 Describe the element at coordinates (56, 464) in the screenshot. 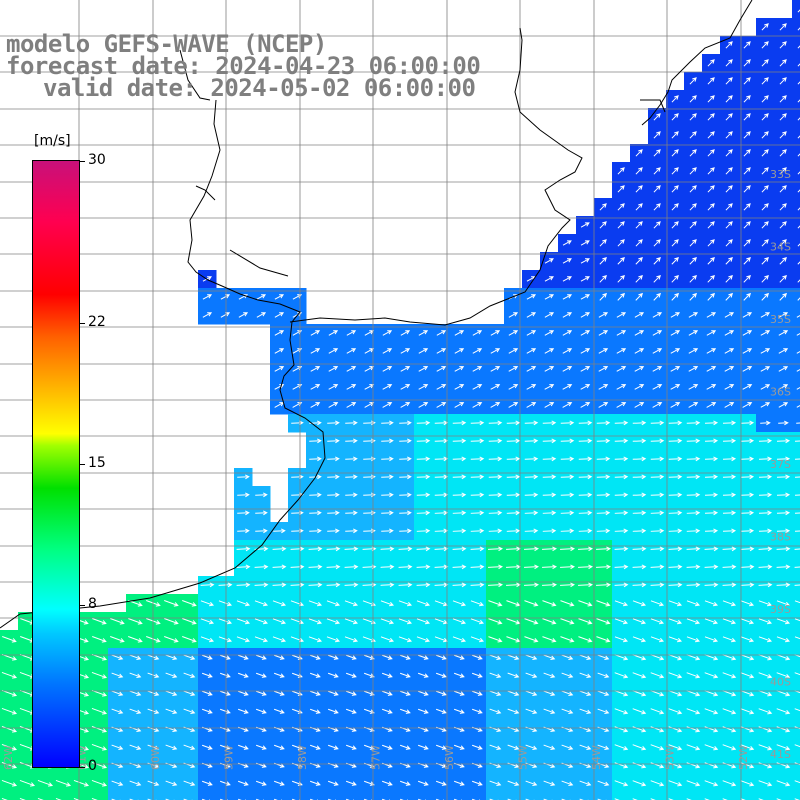

I see `colorbar` at that location.